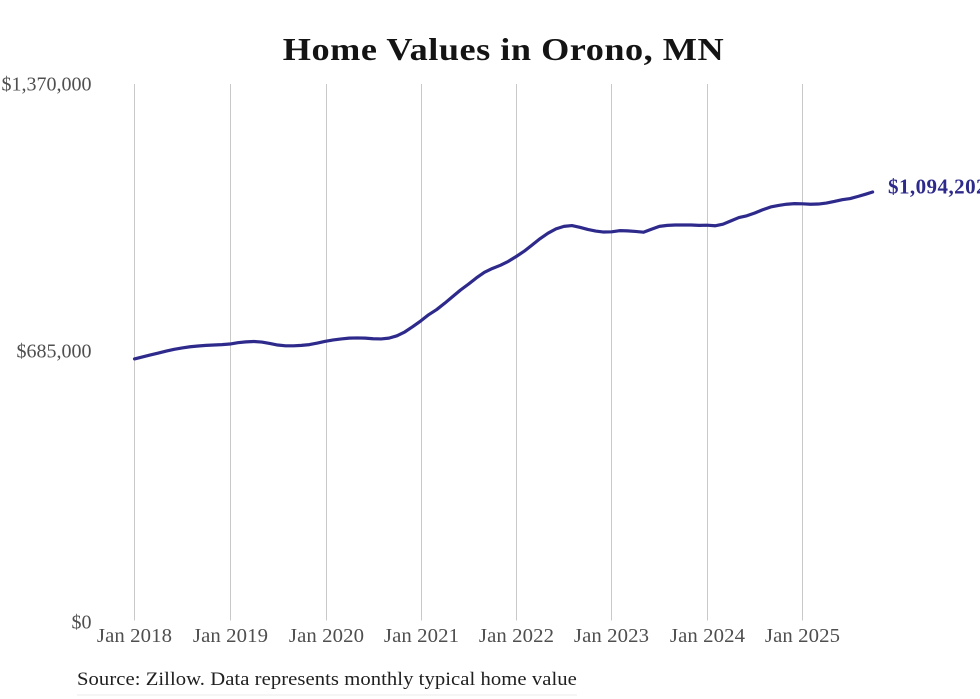 This screenshot has width=980, height=699. Describe the element at coordinates (54, 352) in the screenshot. I see `svg-text: $685,000` at that location.